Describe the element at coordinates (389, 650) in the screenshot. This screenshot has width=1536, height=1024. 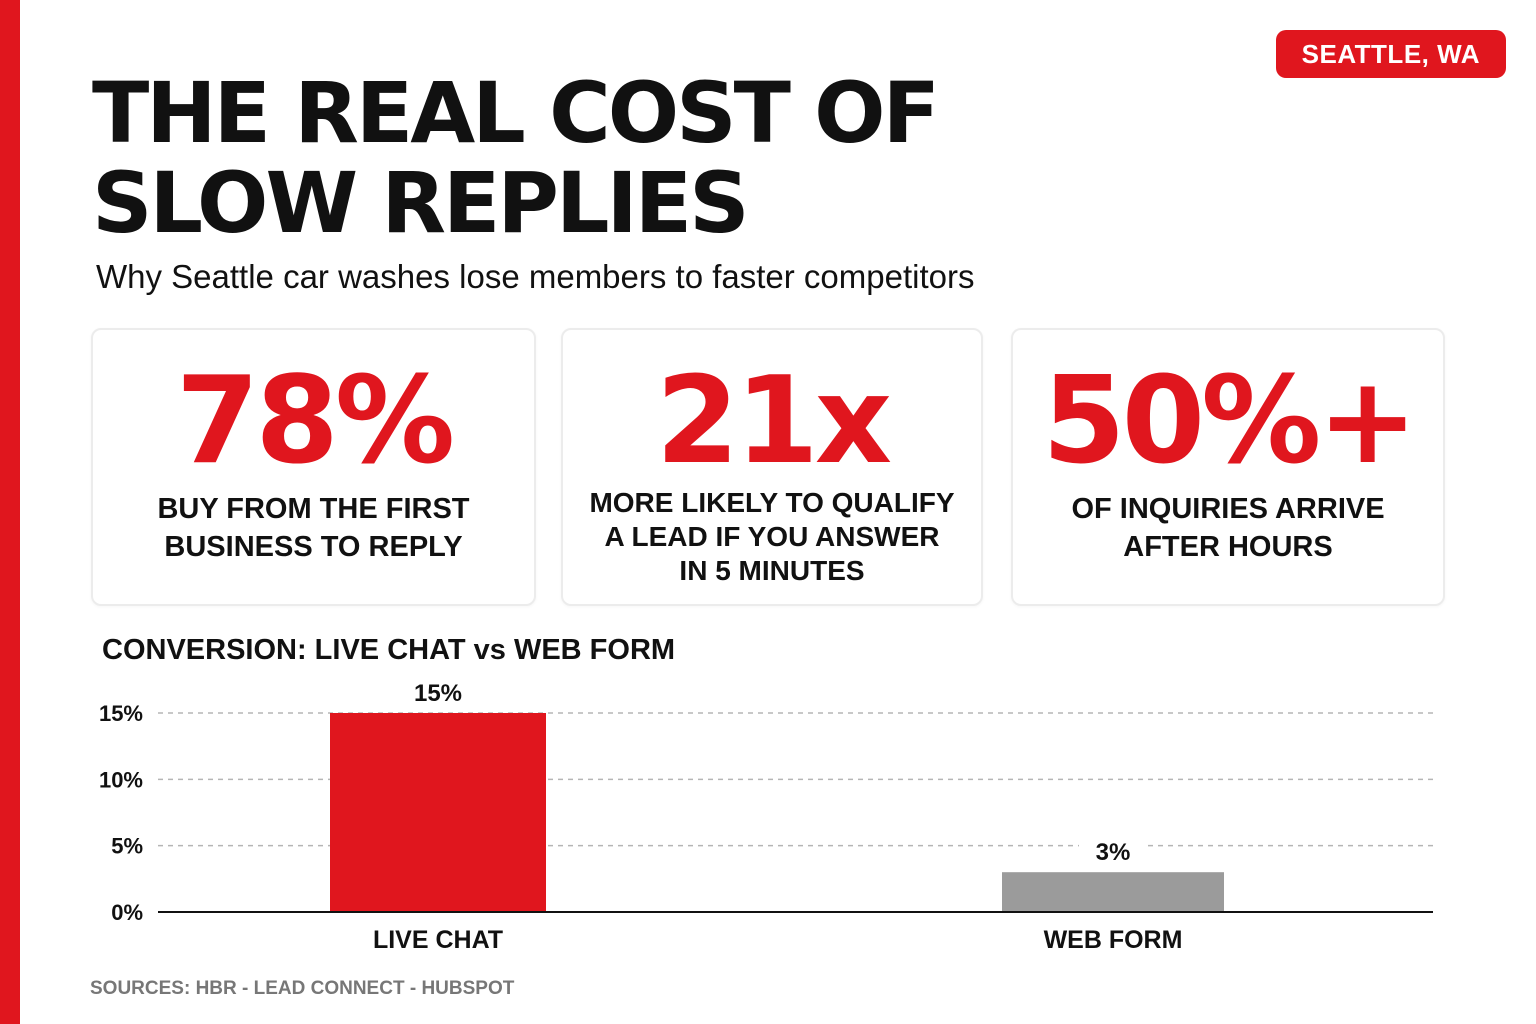
I see `chart-title: CONVERSION: LIVE CHAT vs WEB FORM` at that location.